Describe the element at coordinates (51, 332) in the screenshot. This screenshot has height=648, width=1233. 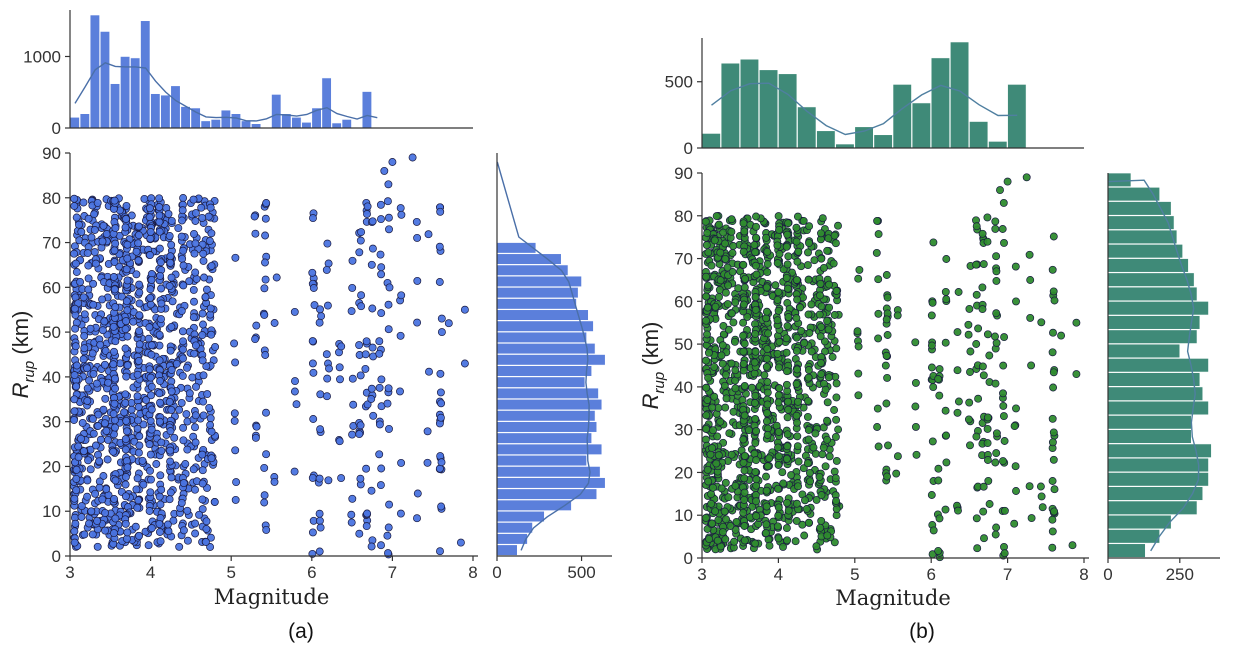
I see `y-tick-label: 50` at that location.